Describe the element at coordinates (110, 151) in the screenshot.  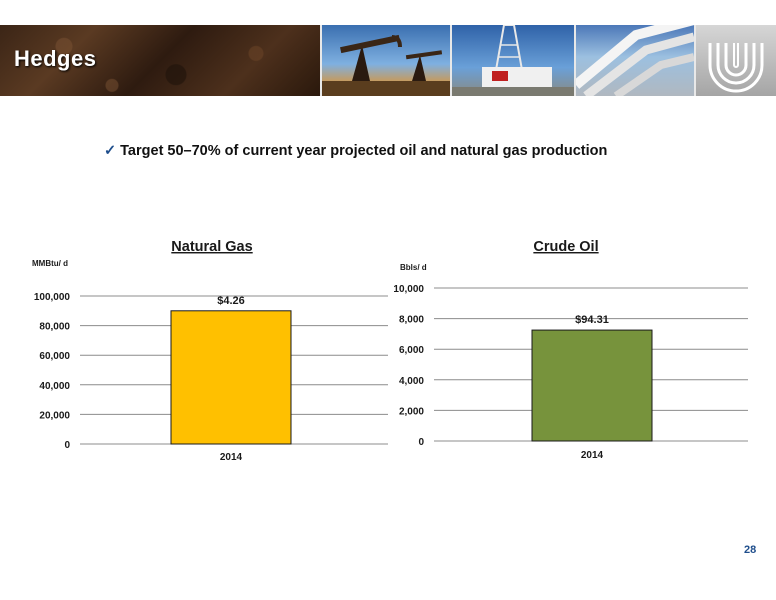
I see `checkmark-icon: ✓` at that location.